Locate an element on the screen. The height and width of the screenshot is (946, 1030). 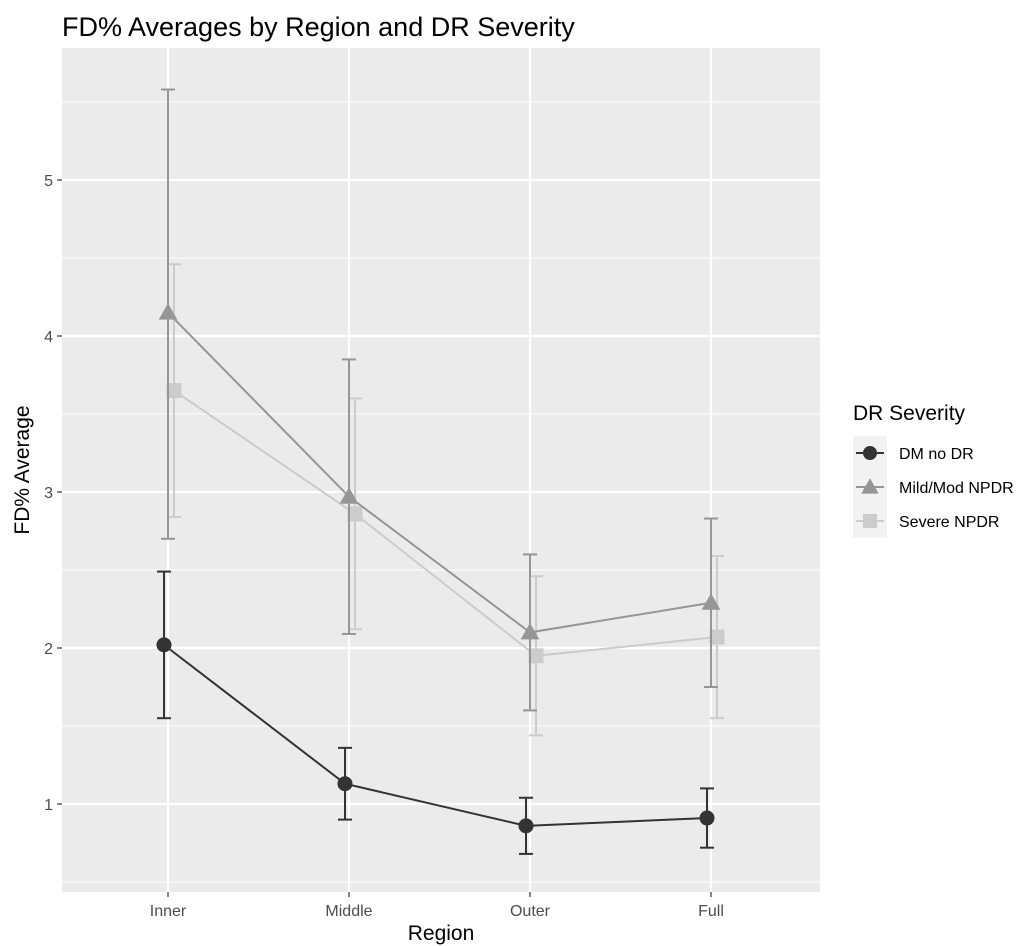
x-axis-ticks: Inner Middle Outer Full is located at coordinates (437, 906).